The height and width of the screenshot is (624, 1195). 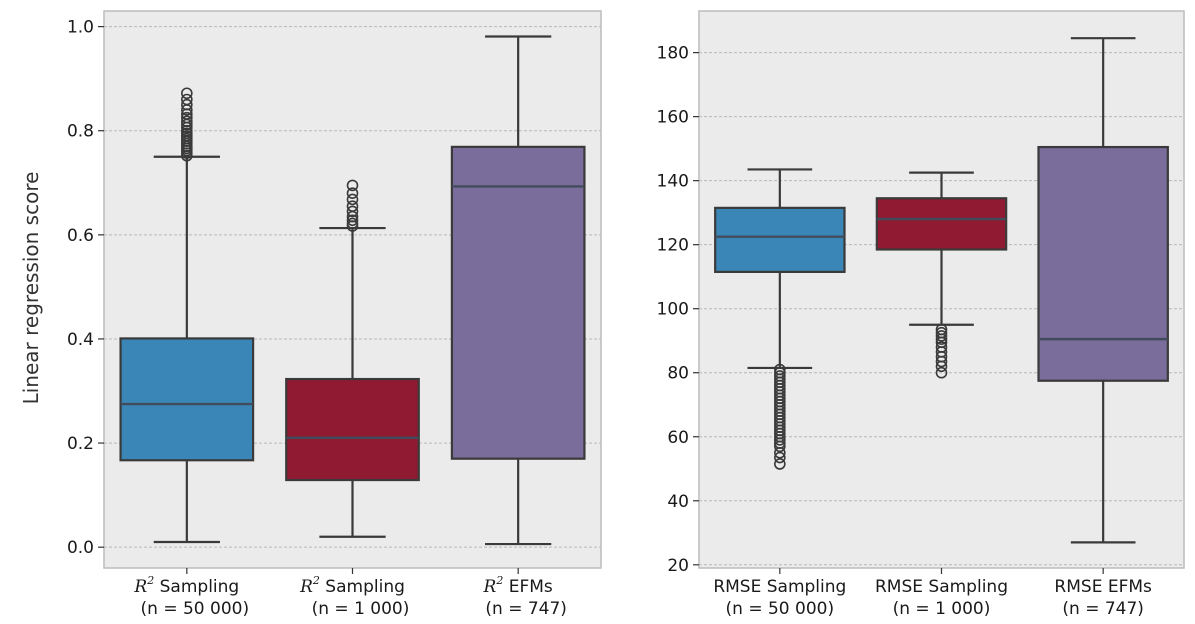 I want to click on y-tick-label: 0.8, so click(x=80, y=132).